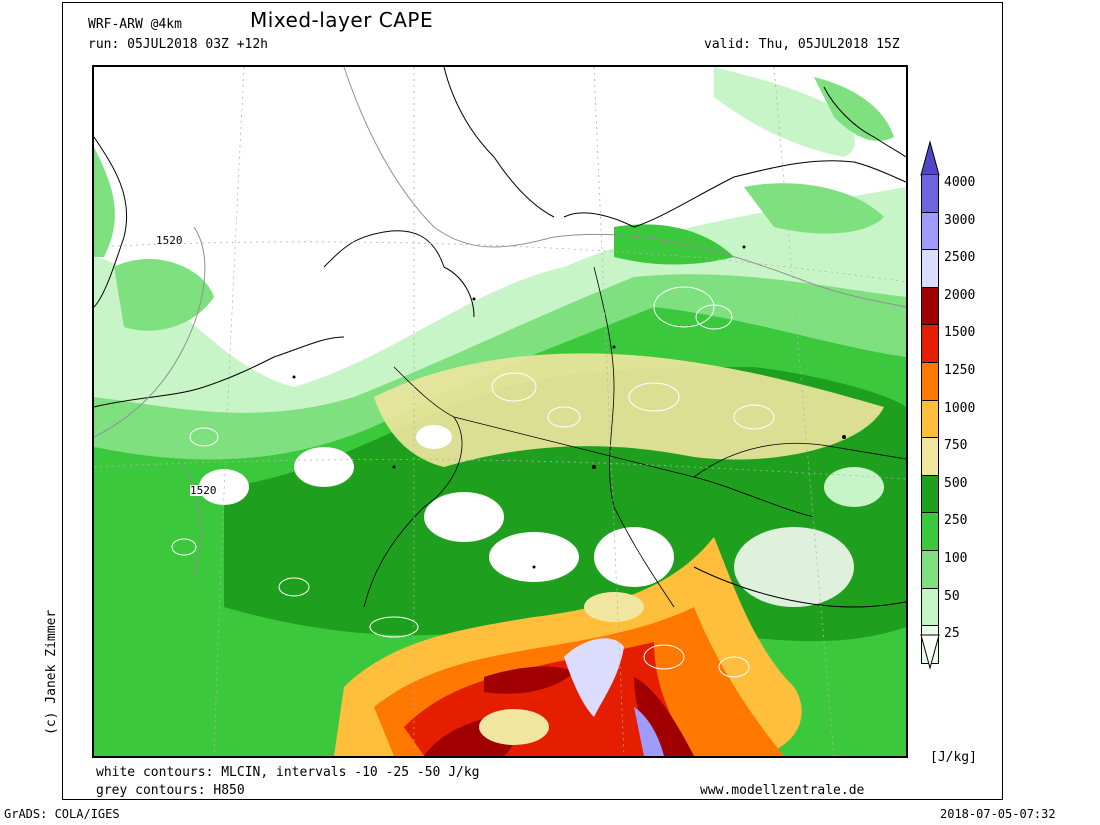  Describe the element at coordinates (960, 370) in the screenshot. I see `colorbar-label-1250: 1250` at that location.